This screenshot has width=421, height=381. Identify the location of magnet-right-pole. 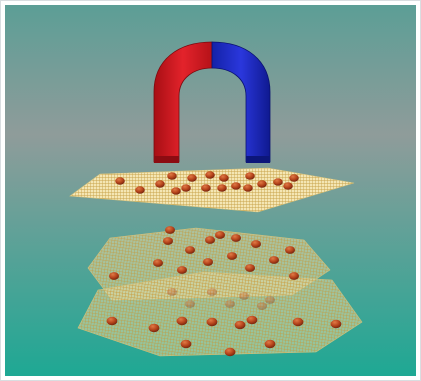
(258, 159).